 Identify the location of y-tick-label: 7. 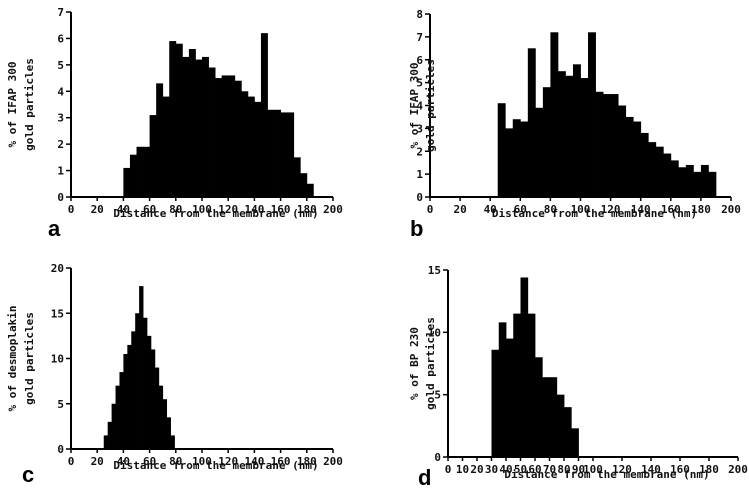
(60, 12).